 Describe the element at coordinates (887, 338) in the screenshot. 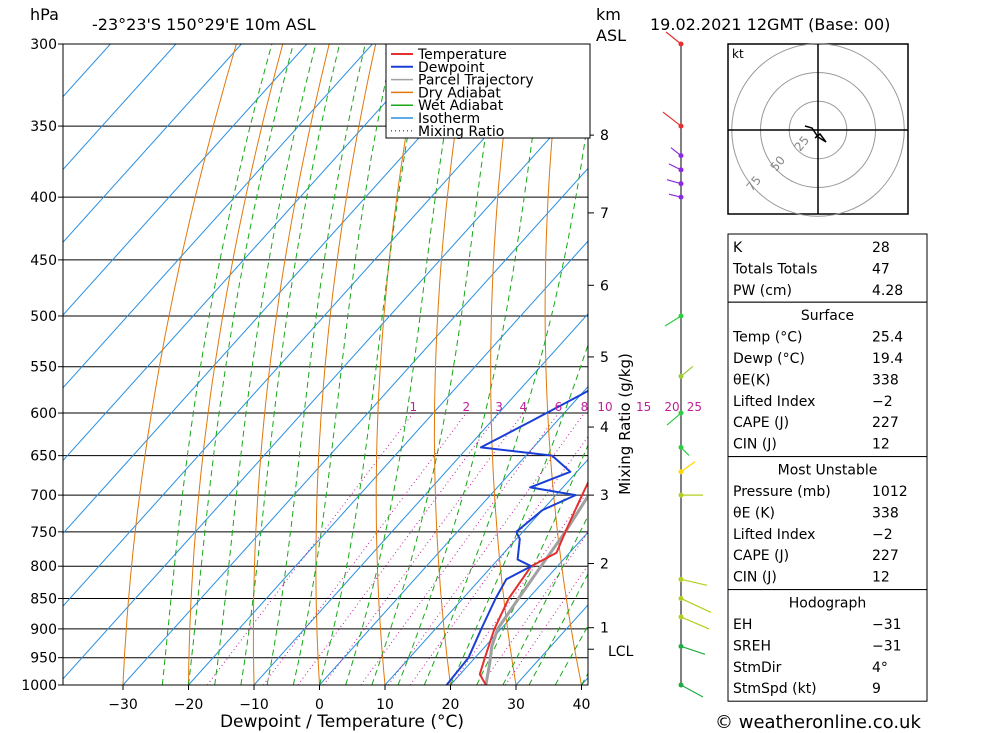

I see `index-value: 25.4` at that location.